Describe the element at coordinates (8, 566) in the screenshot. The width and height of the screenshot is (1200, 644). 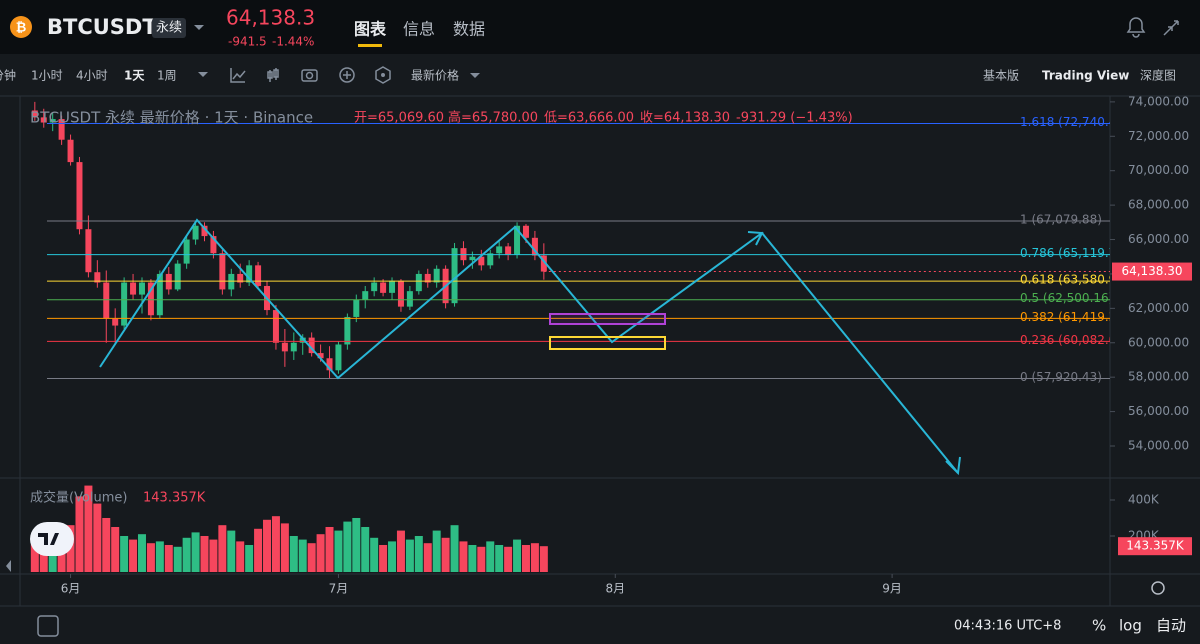
I see `scroll-arrow` at that location.